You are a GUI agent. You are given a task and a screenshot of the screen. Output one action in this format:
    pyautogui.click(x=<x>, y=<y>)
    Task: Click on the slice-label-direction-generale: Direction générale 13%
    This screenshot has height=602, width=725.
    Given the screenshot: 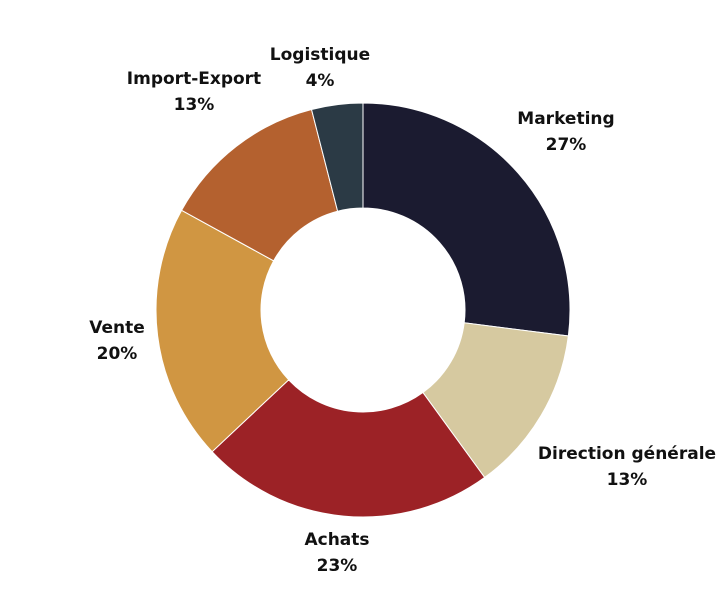 What is the action you would take?
    pyautogui.click(x=627, y=467)
    